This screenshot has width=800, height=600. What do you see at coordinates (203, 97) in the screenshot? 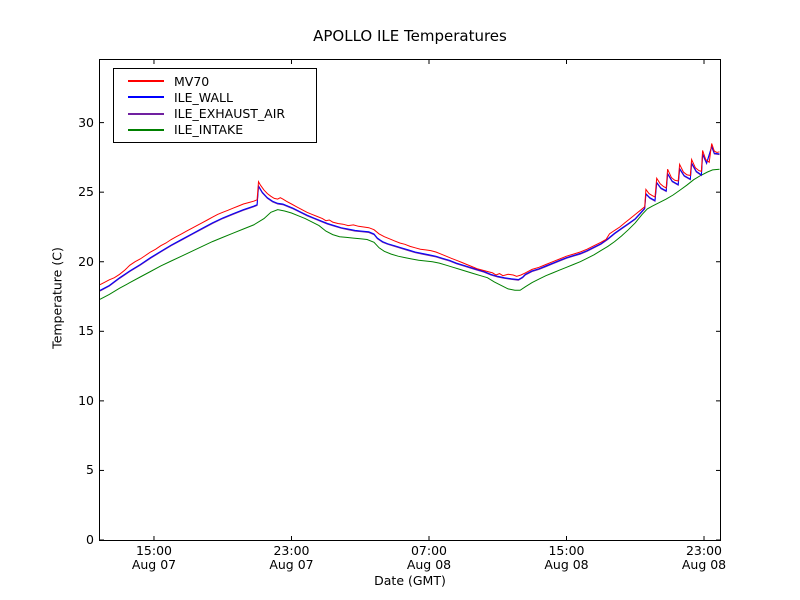
I see `legend-label: ILE_WALL` at bounding box center [203, 97].